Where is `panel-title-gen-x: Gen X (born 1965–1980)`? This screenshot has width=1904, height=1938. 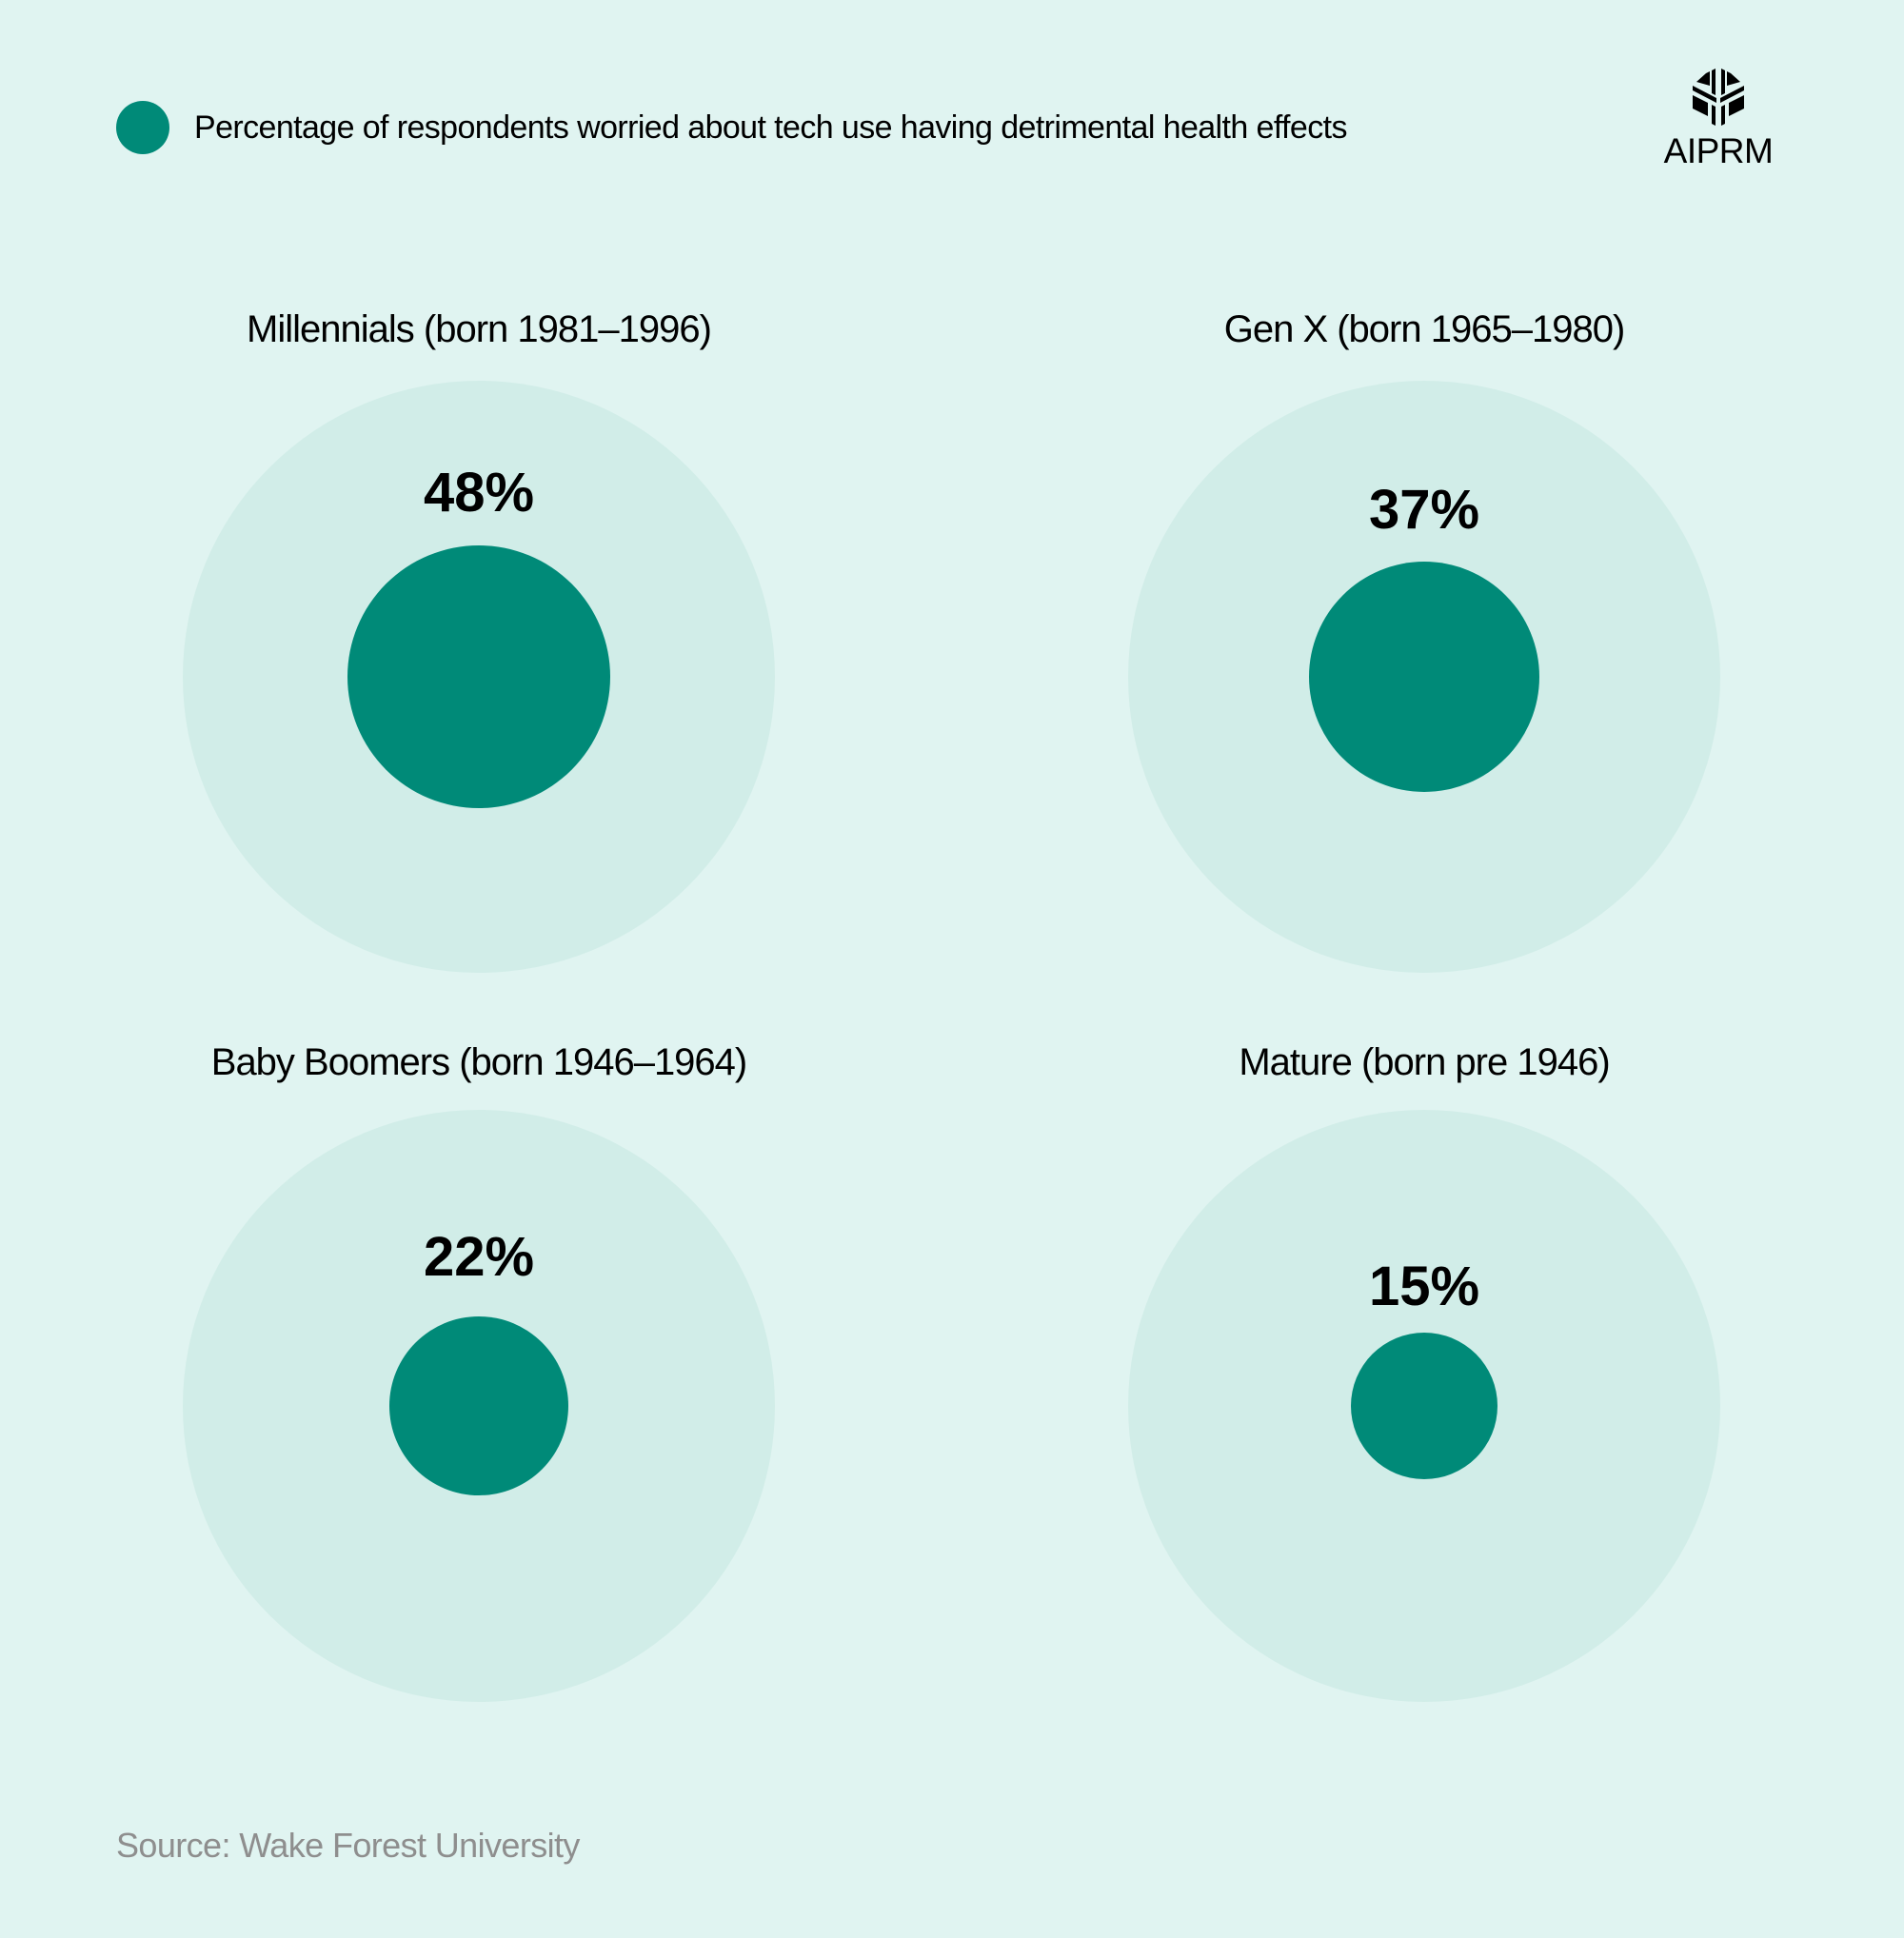
panel-title-gen-x: Gen X (born 1965–1980) is located at coordinates (1424, 329).